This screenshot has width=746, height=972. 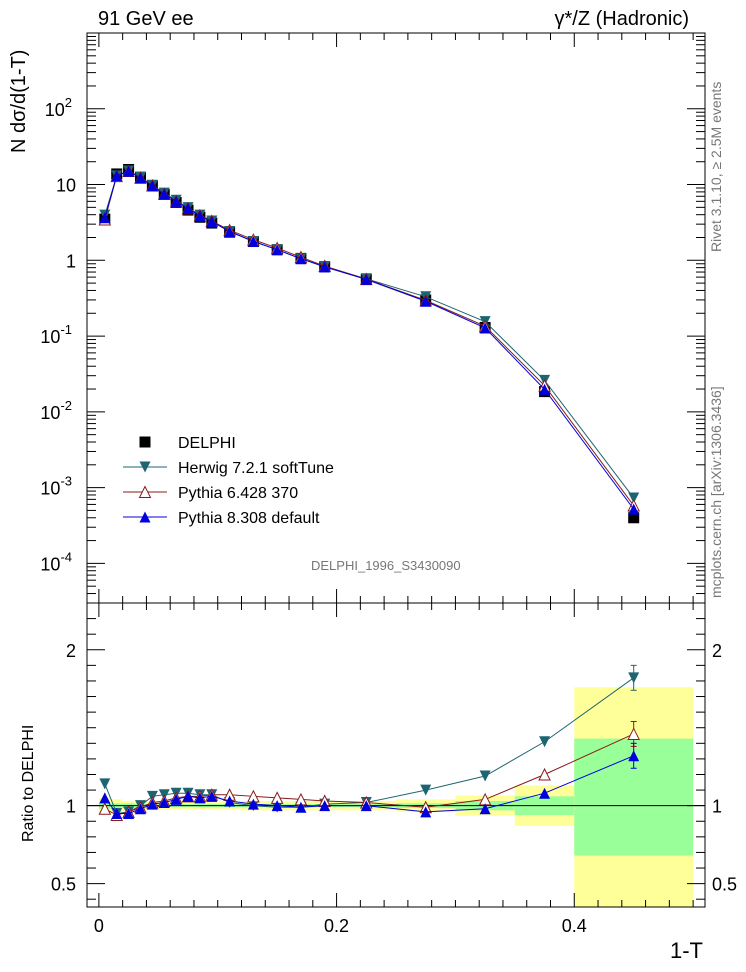 What do you see at coordinates (63, 885) in the screenshot?
I see `ratio-y-tick-label: 0.5` at bounding box center [63, 885].